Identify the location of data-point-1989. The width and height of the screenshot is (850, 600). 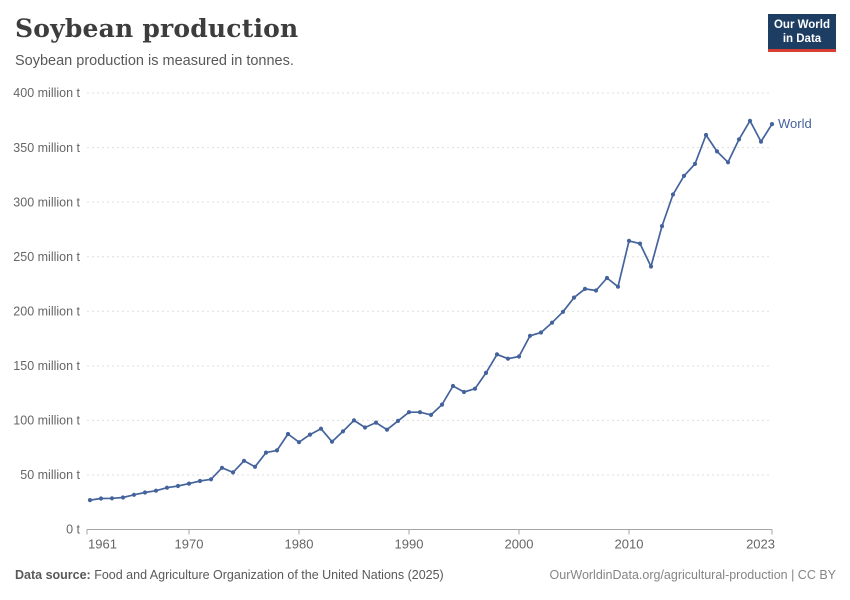
(398, 420).